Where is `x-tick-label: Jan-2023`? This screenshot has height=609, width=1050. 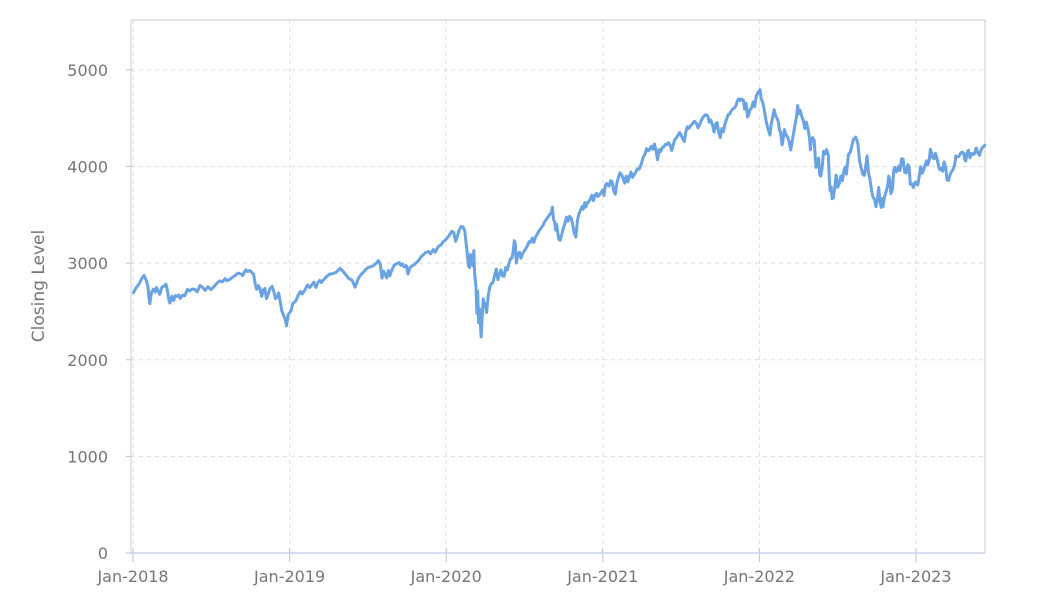 x-tick-label: Jan-2023 is located at coordinates (915, 576).